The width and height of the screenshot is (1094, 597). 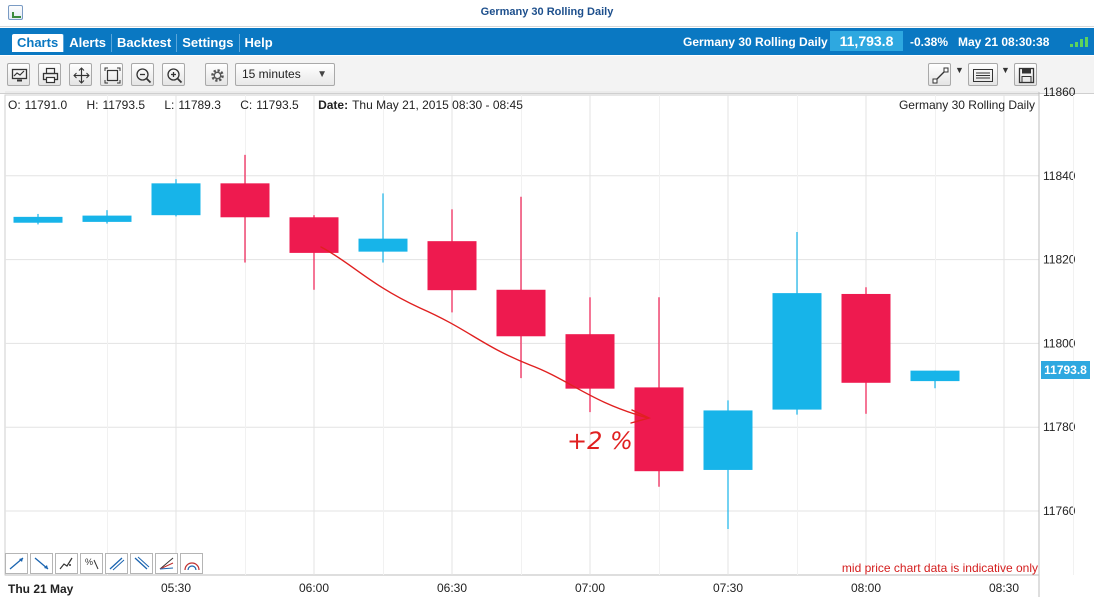 What do you see at coordinates (216, 74) in the screenshot?
I see `settings-gear-icon` at bounding box center [216, 74].